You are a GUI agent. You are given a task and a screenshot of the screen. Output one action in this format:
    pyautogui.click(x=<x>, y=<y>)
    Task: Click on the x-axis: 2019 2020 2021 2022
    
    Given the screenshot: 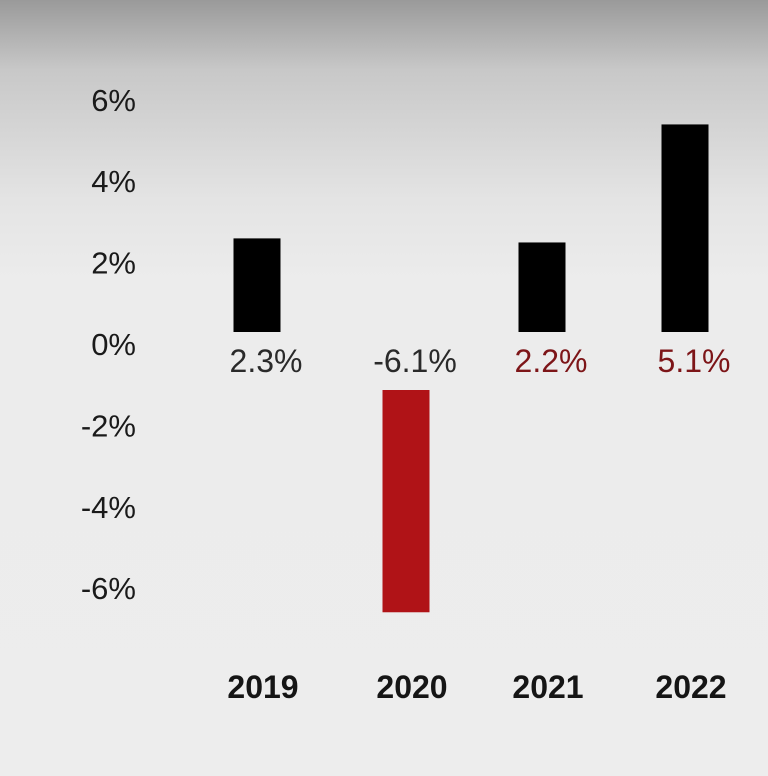 What is the action you would take?
    pyautogui.click(x=476, y=687)
    